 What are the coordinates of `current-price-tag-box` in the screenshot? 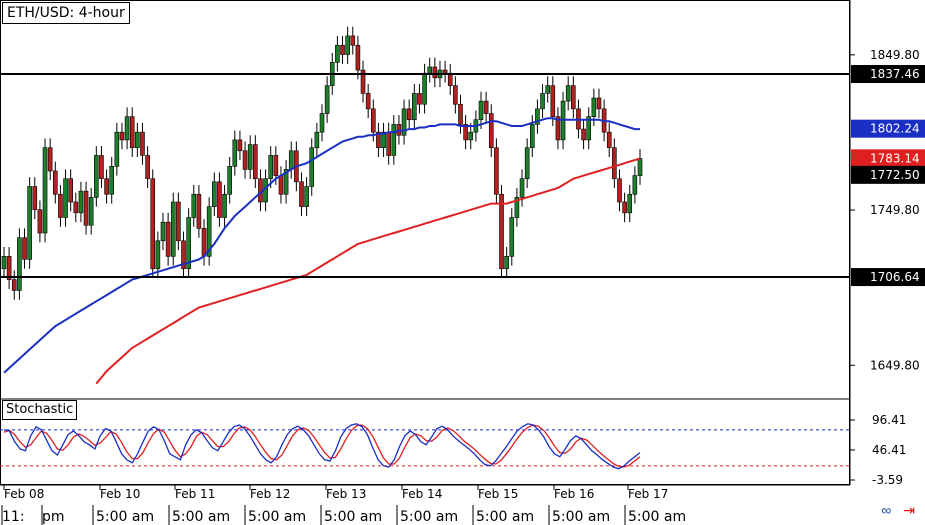 It's located at (888, 174).